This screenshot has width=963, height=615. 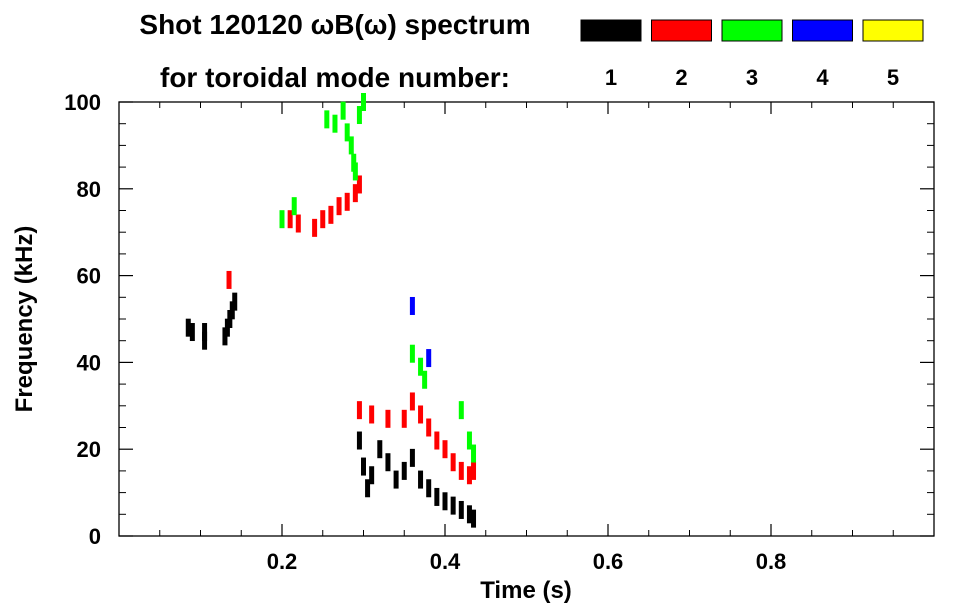 What do you see at coordinates (752, 54) in the screenshot?
I see `legend: 1 2 3 4 5` at bounding box center [752, 54].